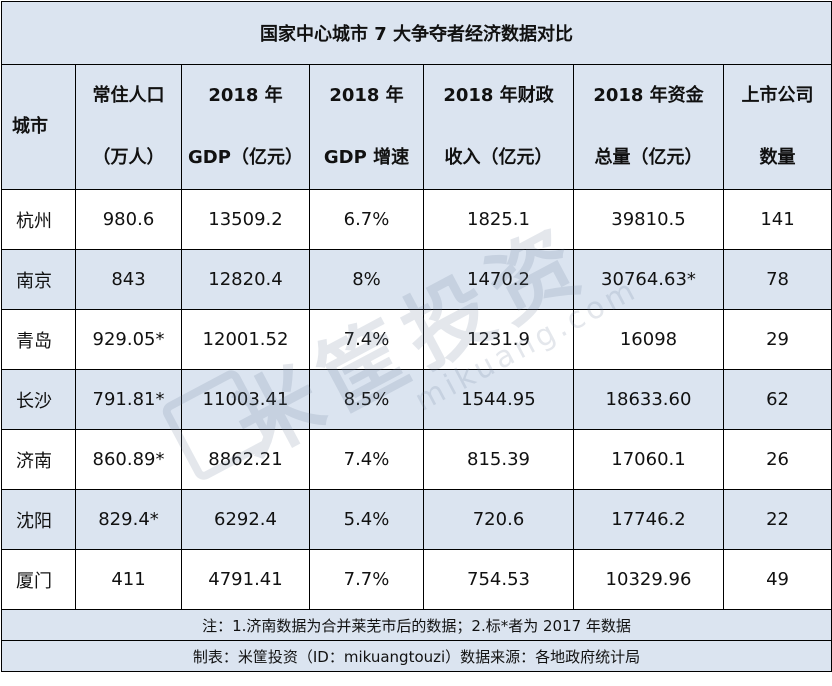  I want to click on city-cell: 济南, so click(38, 459).